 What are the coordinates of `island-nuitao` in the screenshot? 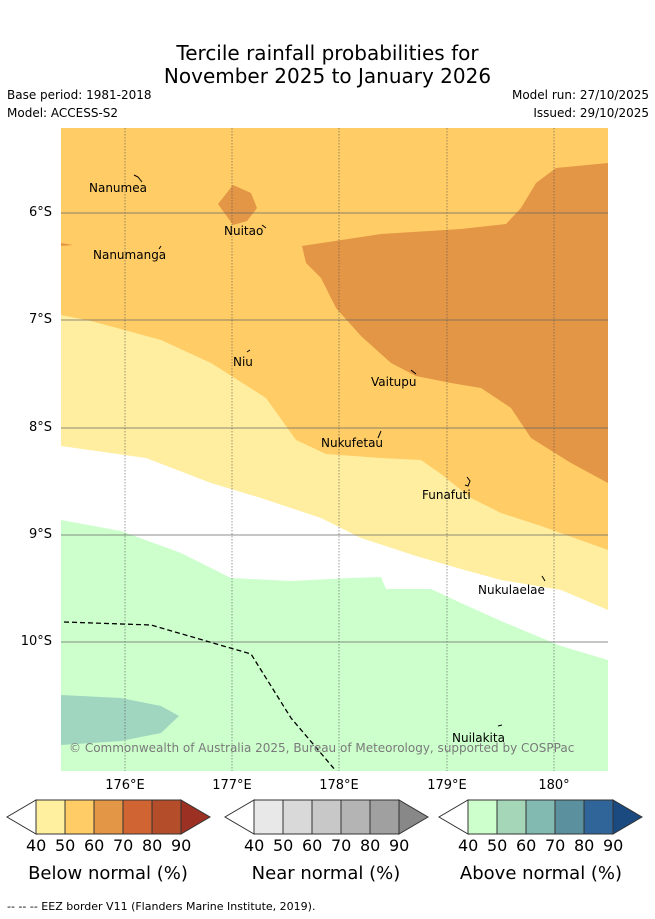 It's located at (264, 226).